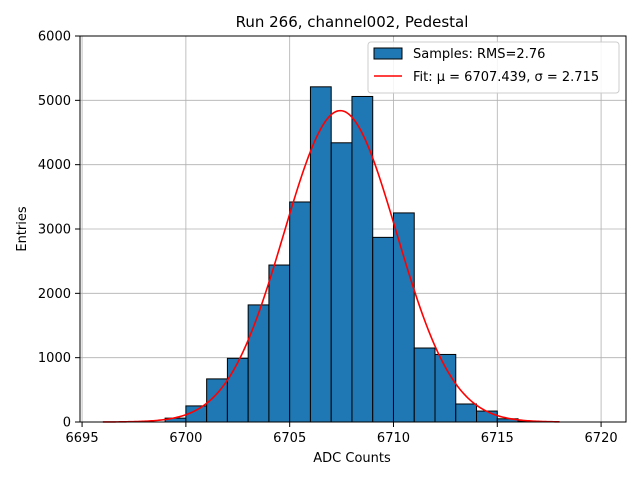 The height and width of the screenshot is (480, 640). I want to click on legend-label-fit: Fit: μ = 6707.439, σ = 2.715, so click(506, 77).